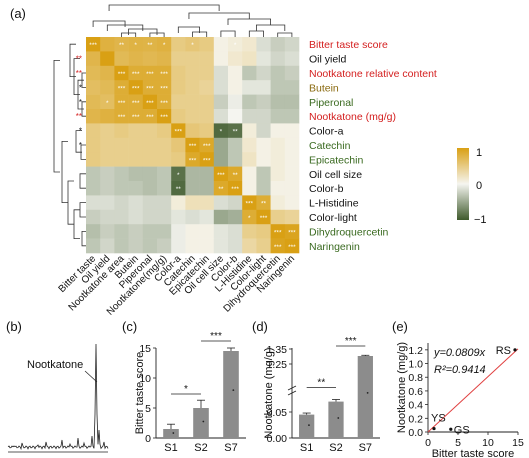 The height and width of the screenshot is (458, 529). I want to click on y-tick-label: 0, so click(148, 439).